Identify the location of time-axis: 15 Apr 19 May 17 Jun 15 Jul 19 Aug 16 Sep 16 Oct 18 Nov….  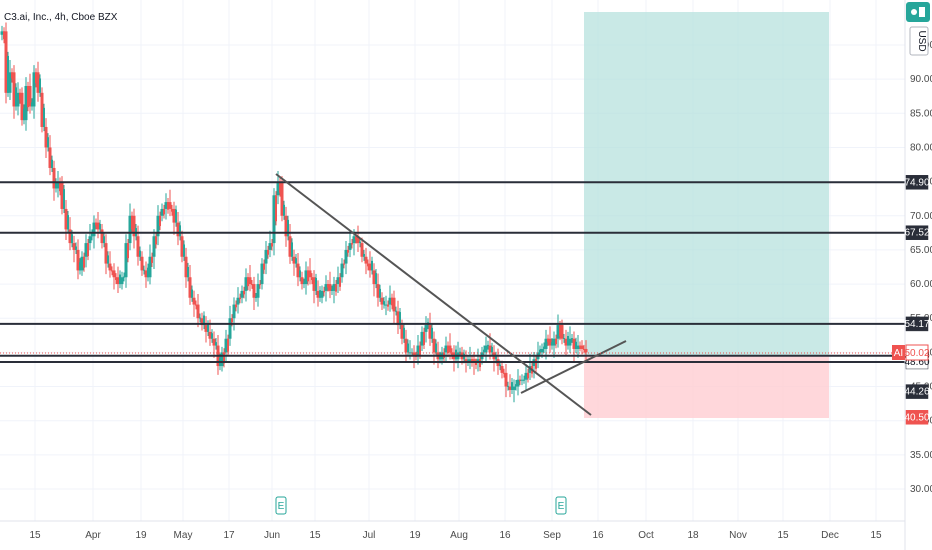
(455, 535).